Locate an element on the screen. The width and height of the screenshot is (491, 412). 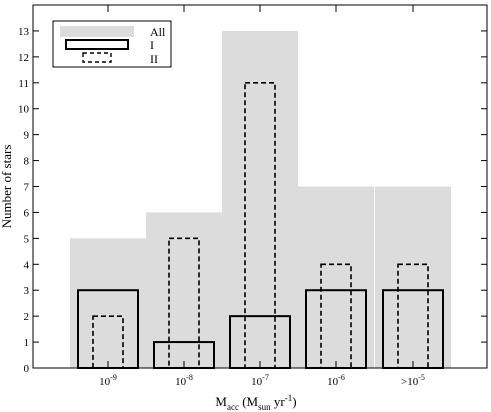
y-tick-label-8: 8 is located at coordinates (27, 162).